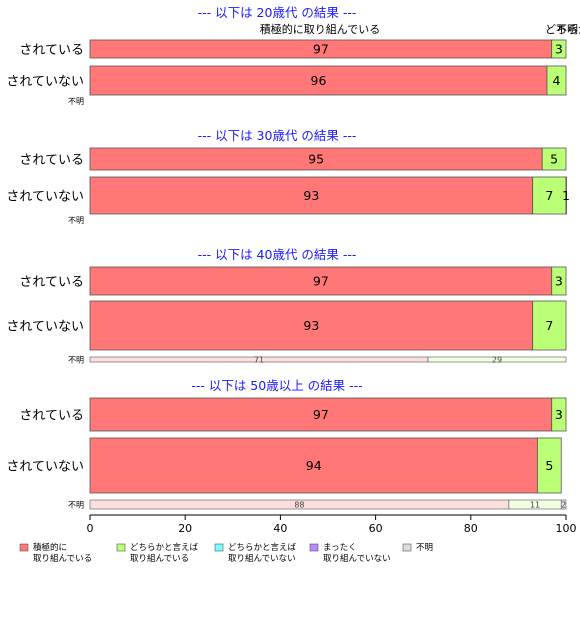  Describe the element at coordinates (185, 528) in the screenshot. I see `x-tick-label: 20` at that location.